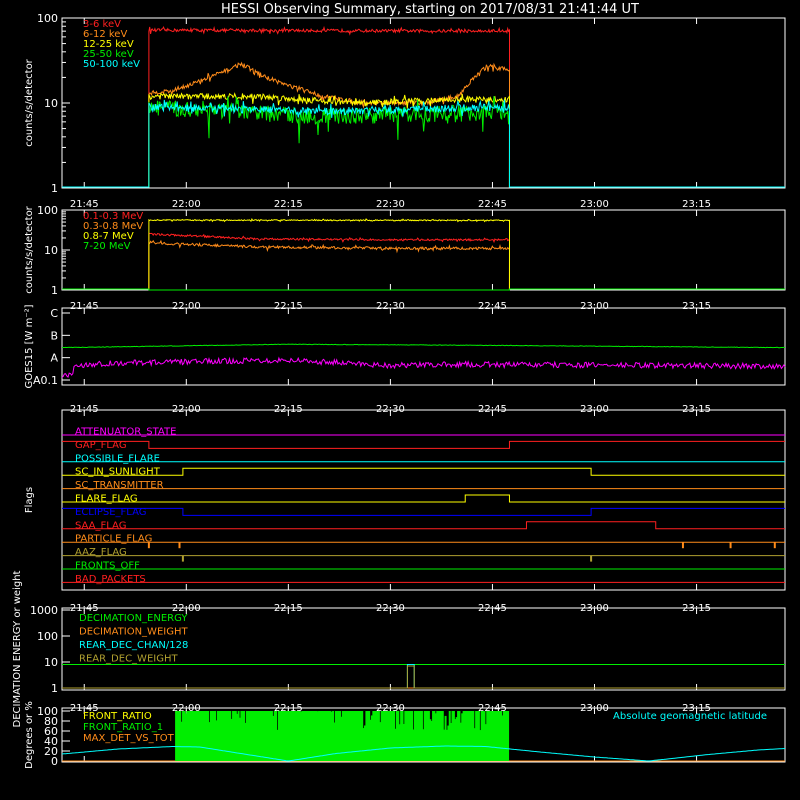 The image size is (800, 800). I want to click on y-axis-label: Degrees or %, so click(29, 735).